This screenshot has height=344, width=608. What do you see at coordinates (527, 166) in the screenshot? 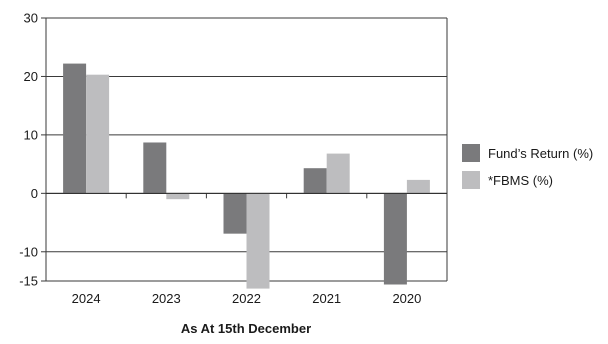
I see `legend: Fund’s Return (%) *FBMS (%)` at bounding box center [527, 166].